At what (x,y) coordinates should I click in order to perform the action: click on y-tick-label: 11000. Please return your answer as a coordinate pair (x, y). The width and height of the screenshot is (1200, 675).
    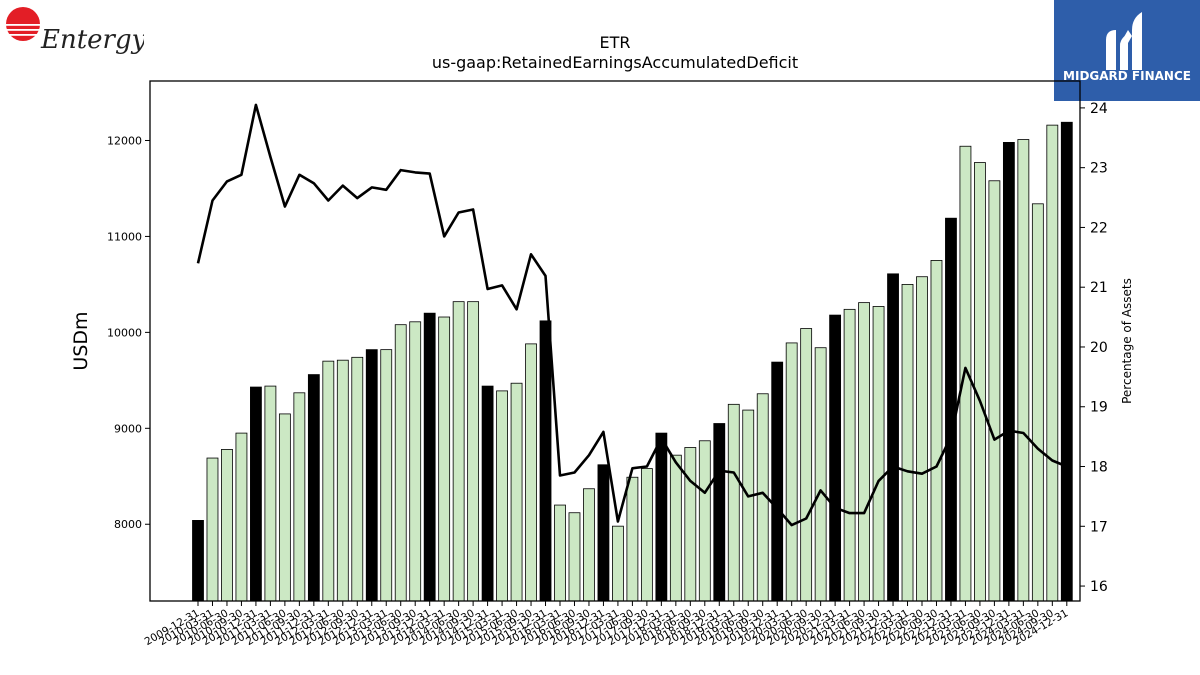
    Looking at the image, I should click on (124, 236).